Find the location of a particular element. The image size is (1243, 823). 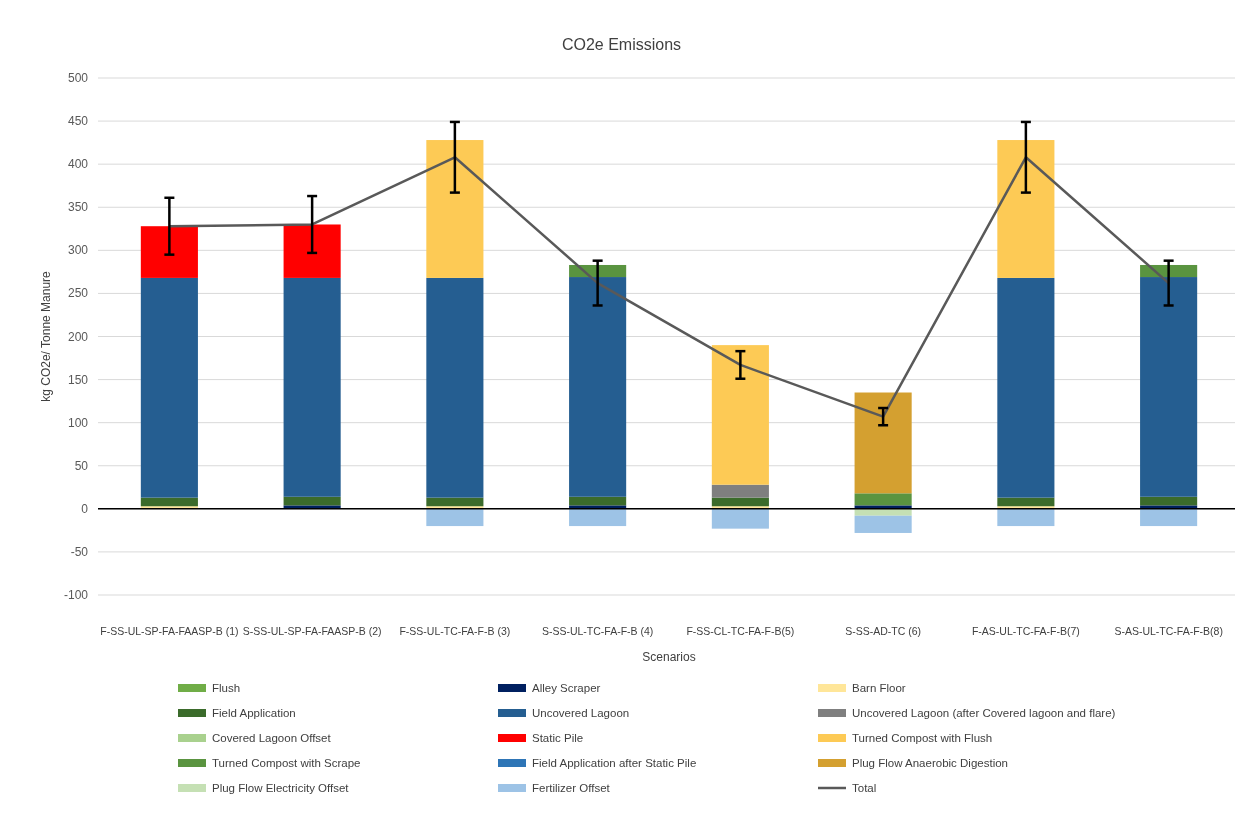

legend-label: Total is located at coordinates (864, 788).